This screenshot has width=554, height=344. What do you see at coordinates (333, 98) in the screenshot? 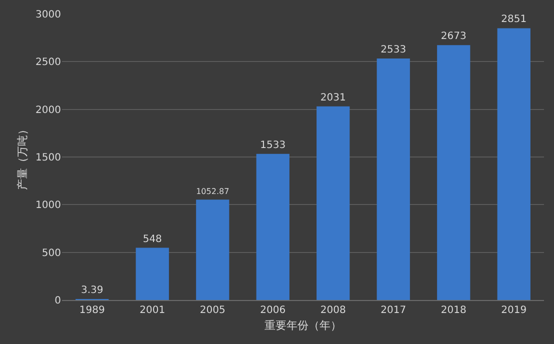
I see `data-label: 2031` at bounding box center [333, 98].